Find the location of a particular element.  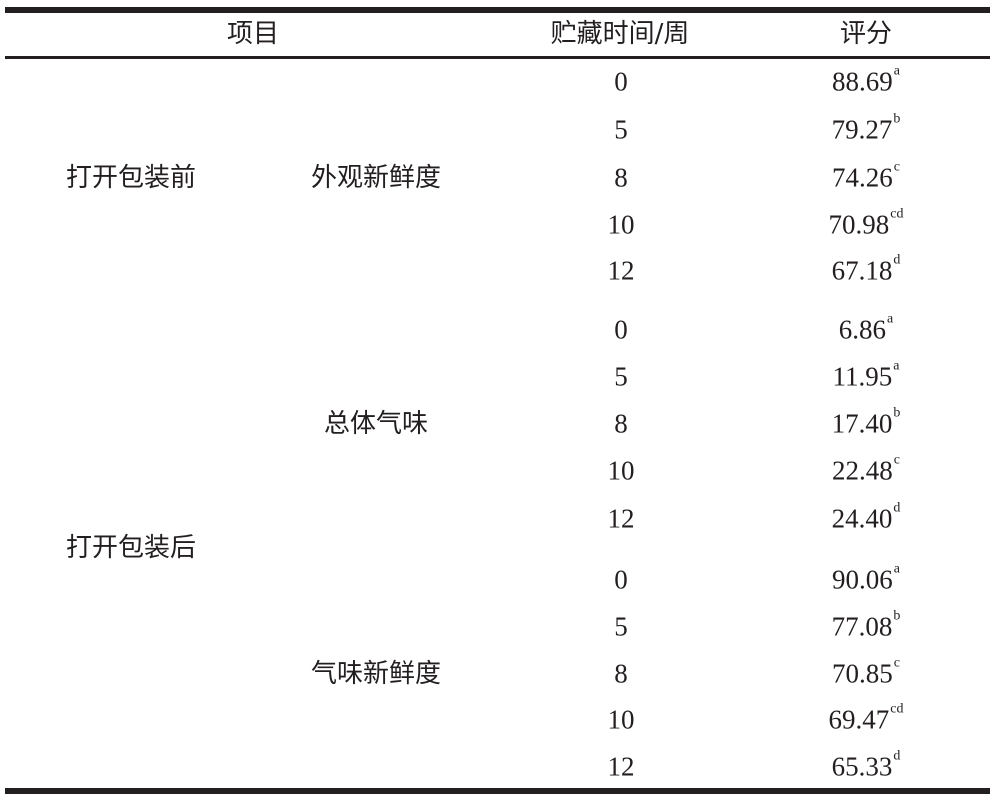

score-value: 6.86 is located at coordinates (862, 329).